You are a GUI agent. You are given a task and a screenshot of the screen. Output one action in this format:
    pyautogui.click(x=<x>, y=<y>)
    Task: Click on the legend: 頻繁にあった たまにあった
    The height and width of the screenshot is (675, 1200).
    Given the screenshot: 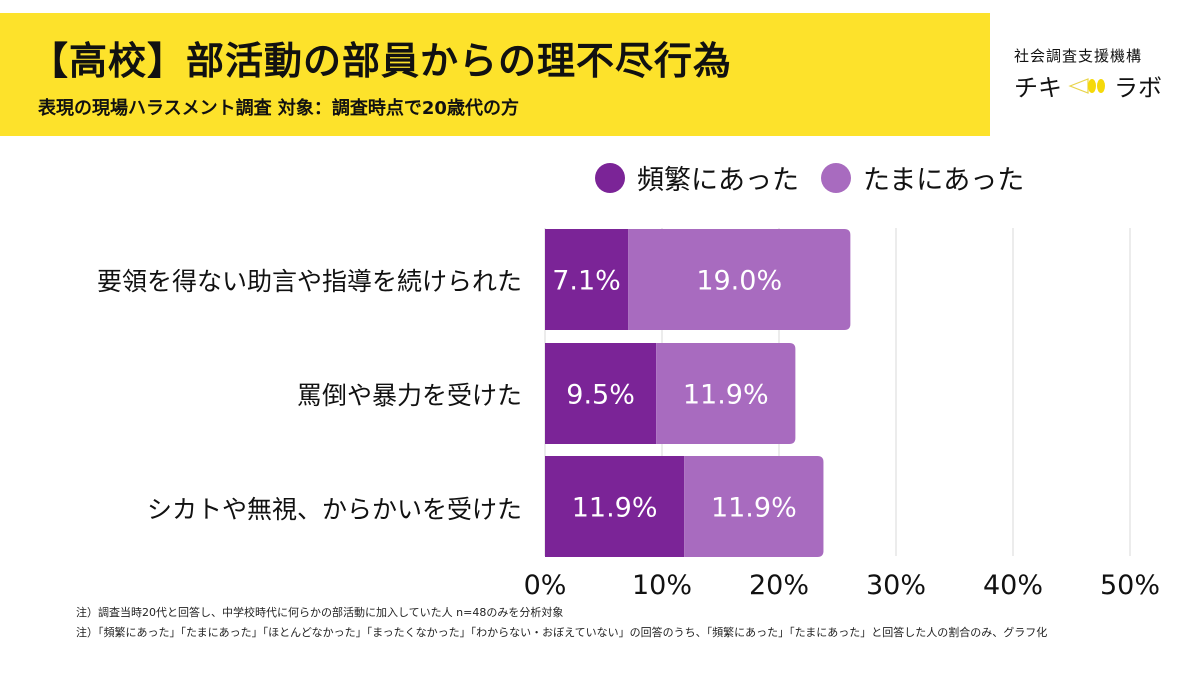 What is the action you would take?
    pyautogui.click(x=809, y=177)
    